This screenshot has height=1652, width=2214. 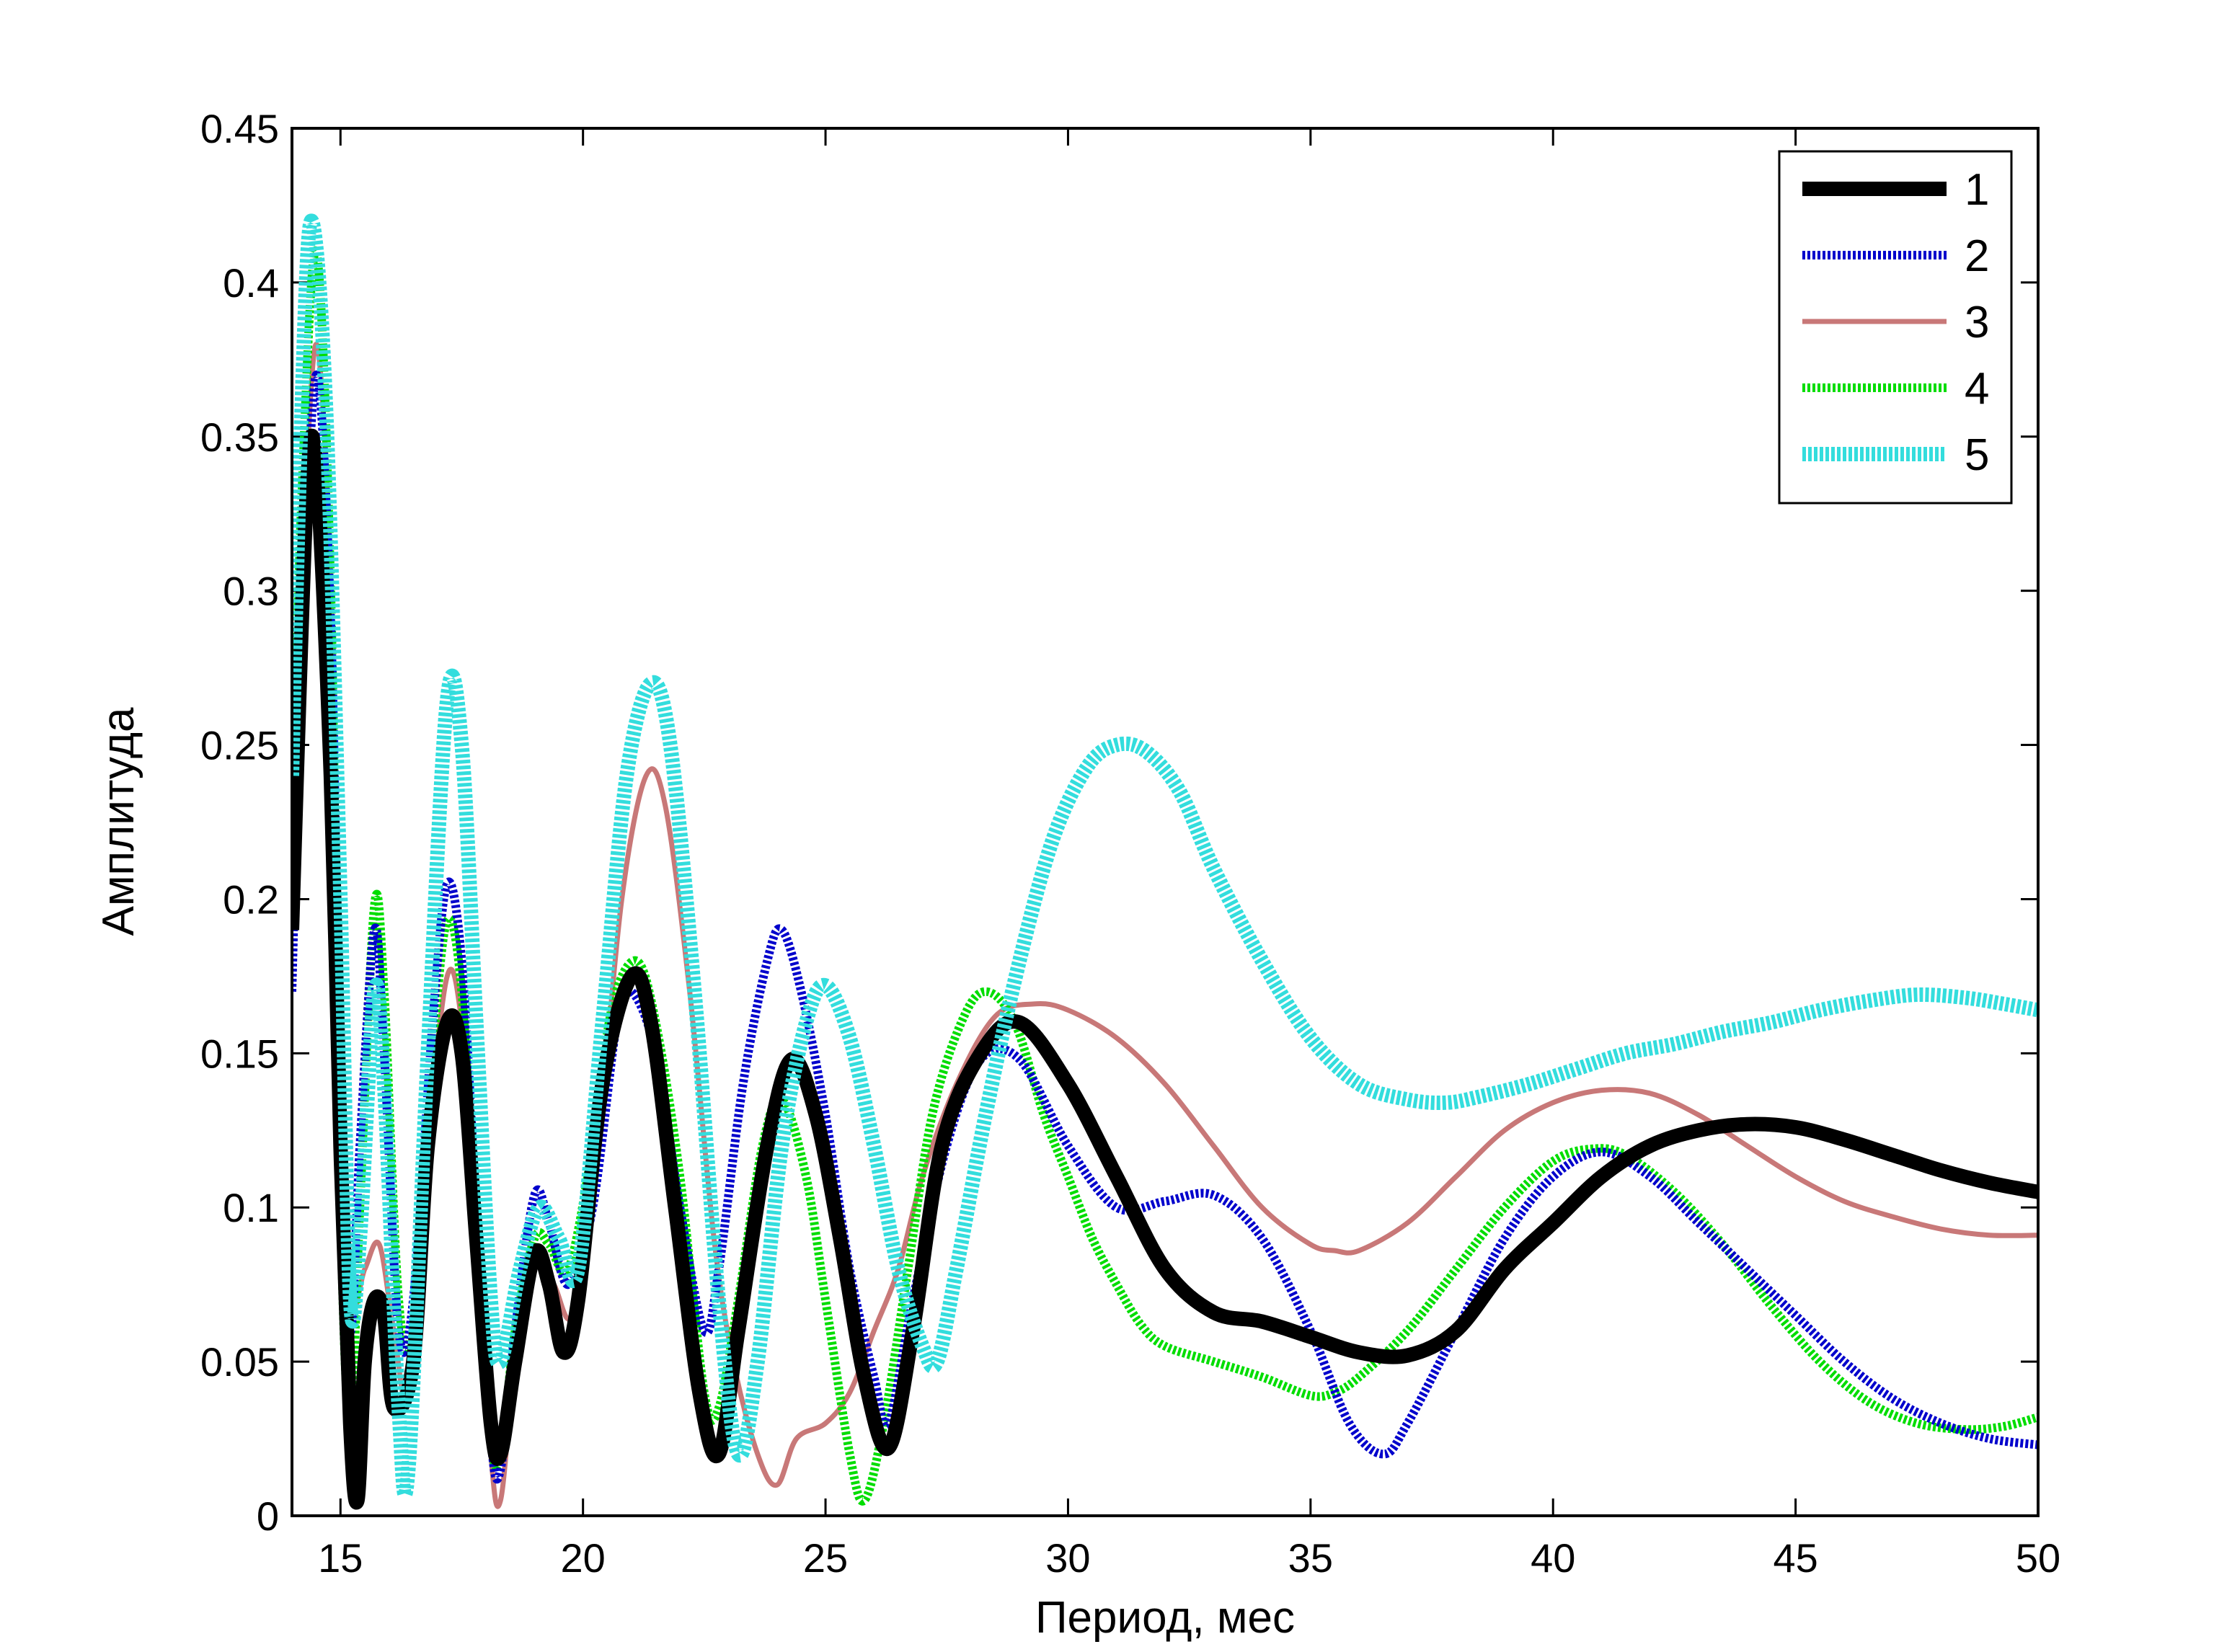 What do you see at coordinates (1068, 1558) in the screenshot?
I see `x-tick-label: 30` at bounding box center [1068, 1558].